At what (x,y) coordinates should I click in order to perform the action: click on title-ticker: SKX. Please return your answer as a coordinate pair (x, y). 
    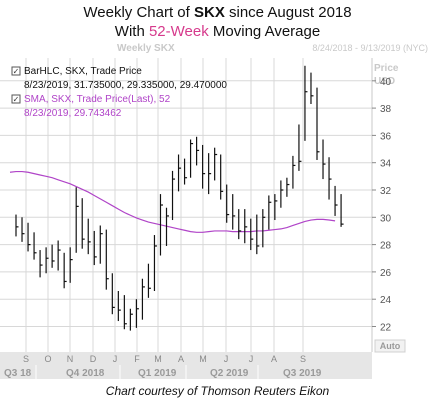
    Looking at the image, I should click on (209, 12).